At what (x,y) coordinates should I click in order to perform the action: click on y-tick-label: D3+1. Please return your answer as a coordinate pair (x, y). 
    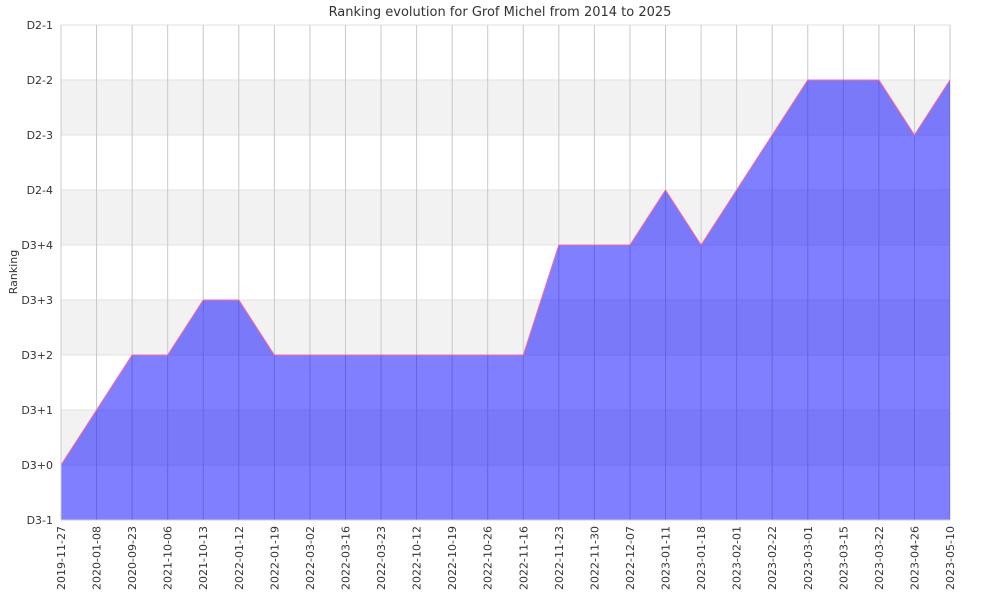
    Looking at the image, I should click on (37, 410).